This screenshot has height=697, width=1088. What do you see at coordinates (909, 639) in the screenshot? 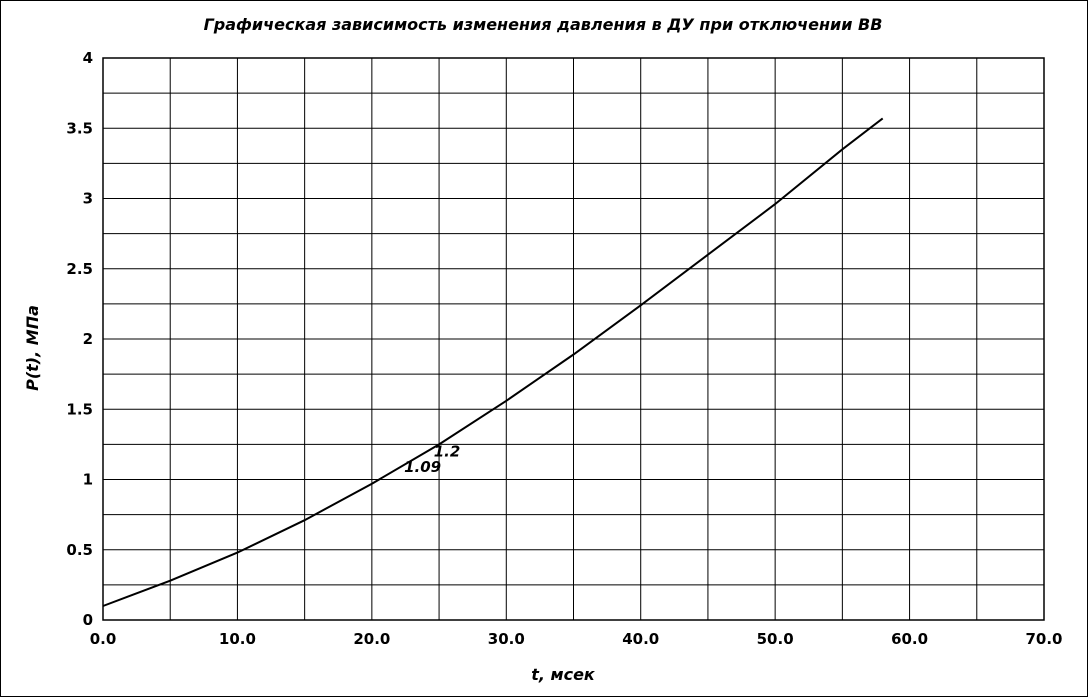
I see `x-tick-label: 60.0` at bounding box center [909, 639].